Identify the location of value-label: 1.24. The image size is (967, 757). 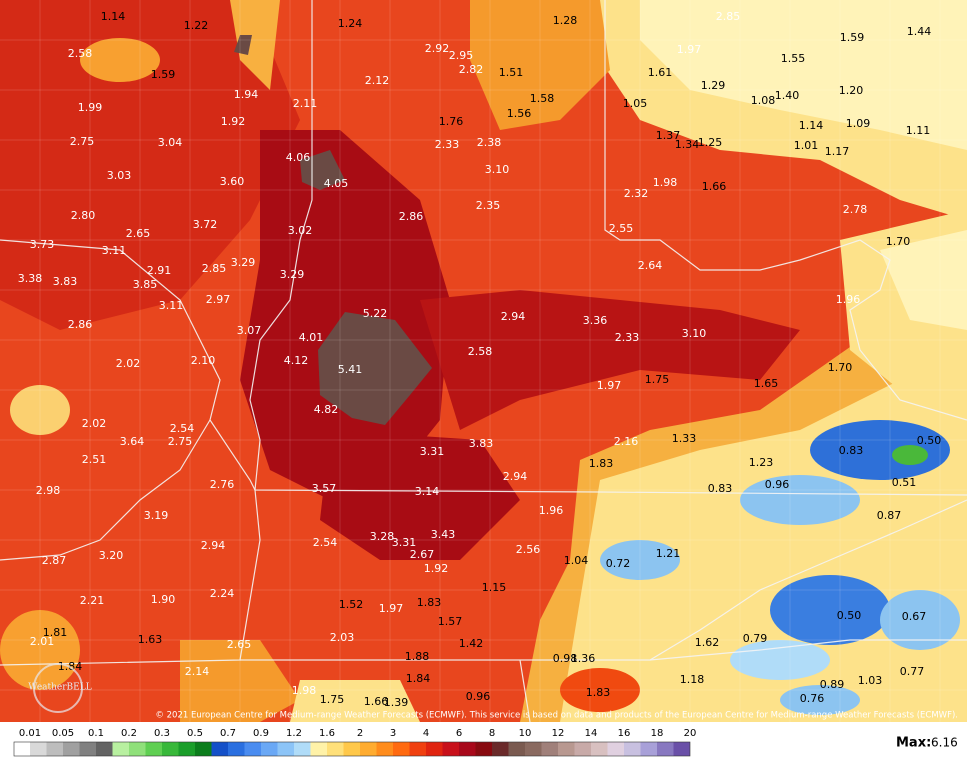
(350, 23).